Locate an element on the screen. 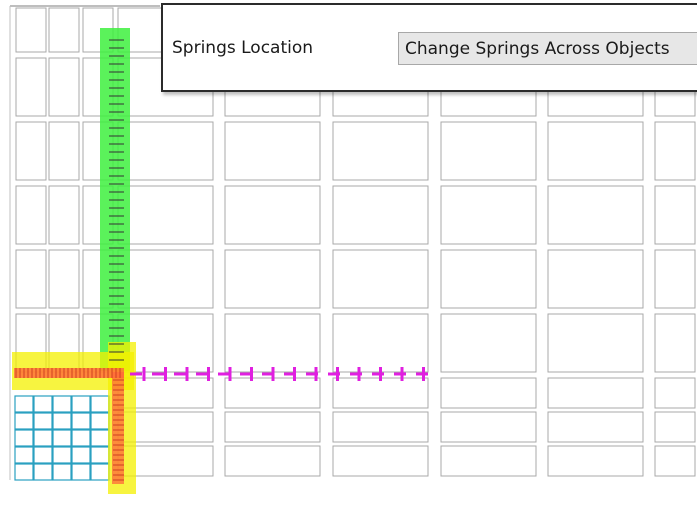 The width and height of the screenshot is (697, 517). orange-horizontal-springs is located at coordinates (69, 373).